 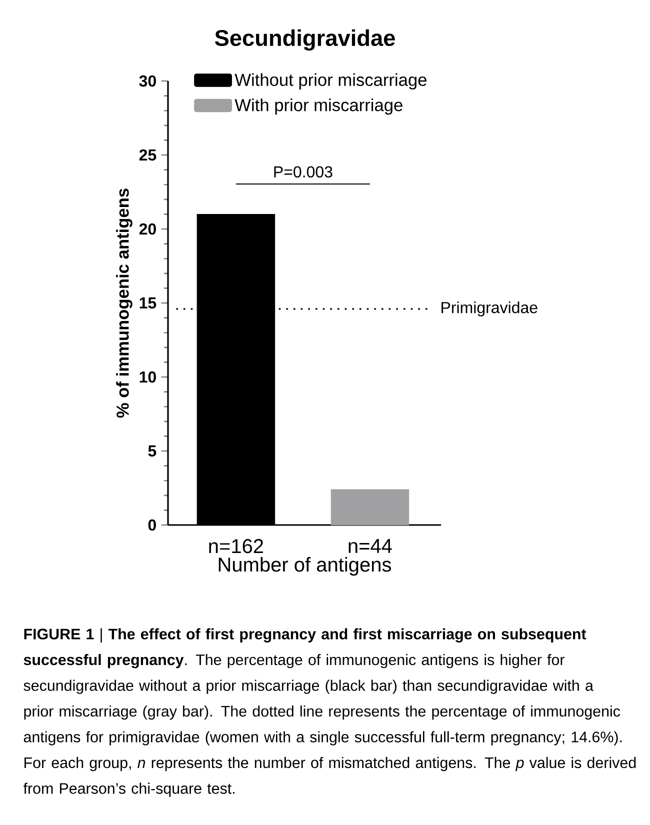 I want to click on y-tick-label: 25, so click(x=147, y=155).